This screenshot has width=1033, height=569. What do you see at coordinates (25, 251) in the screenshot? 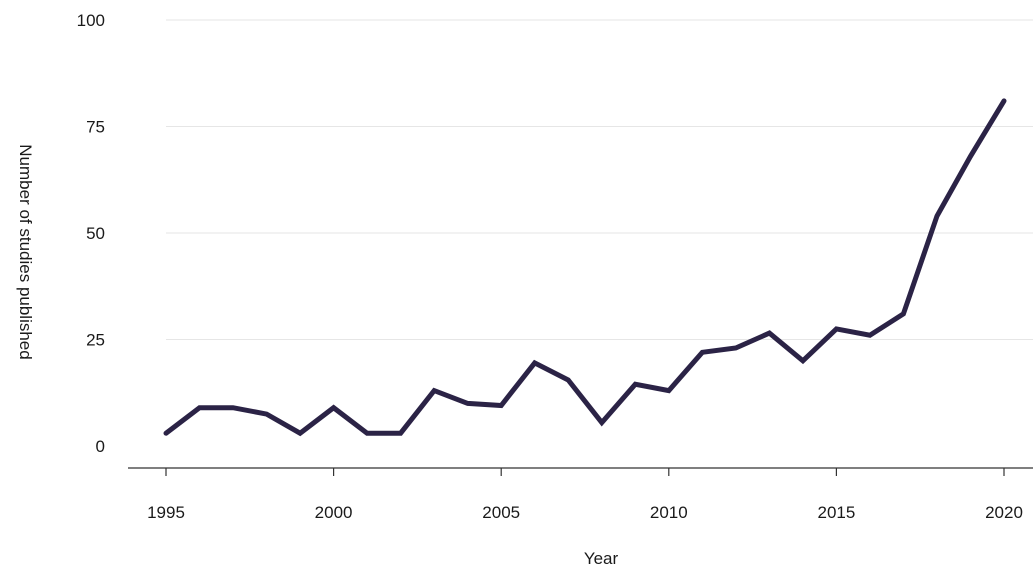
I see `y-axis-title: Number of studies published` at bounding box center [25, 251].